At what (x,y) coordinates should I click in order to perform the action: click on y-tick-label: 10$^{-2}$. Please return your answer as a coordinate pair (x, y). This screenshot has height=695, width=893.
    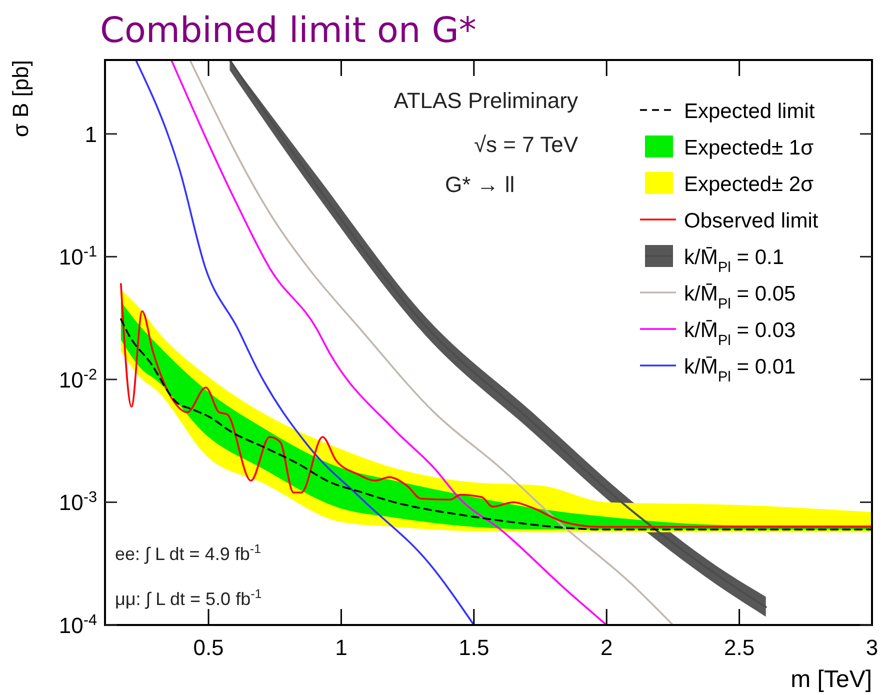
    Looking at the image, I should click on (77, 379).